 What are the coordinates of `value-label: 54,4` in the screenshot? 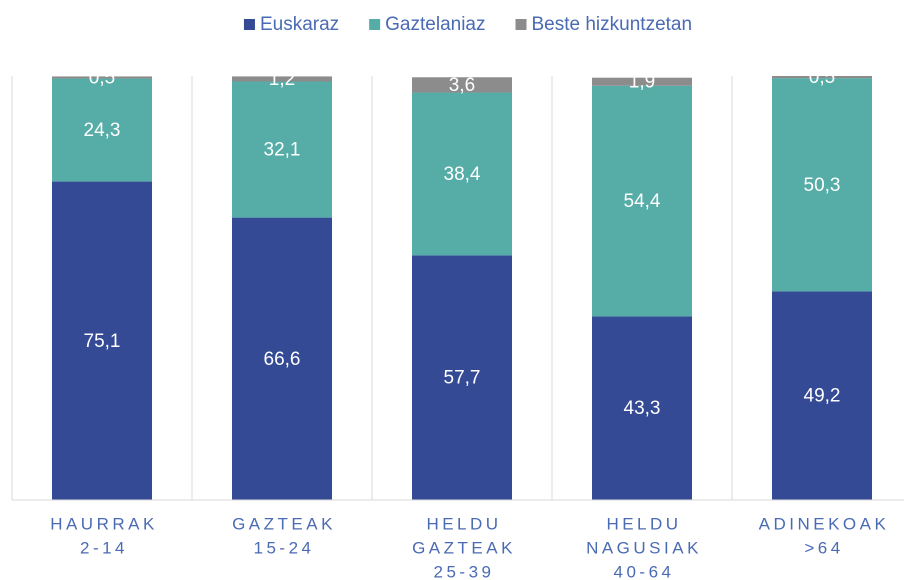 It's located at (642, 201).